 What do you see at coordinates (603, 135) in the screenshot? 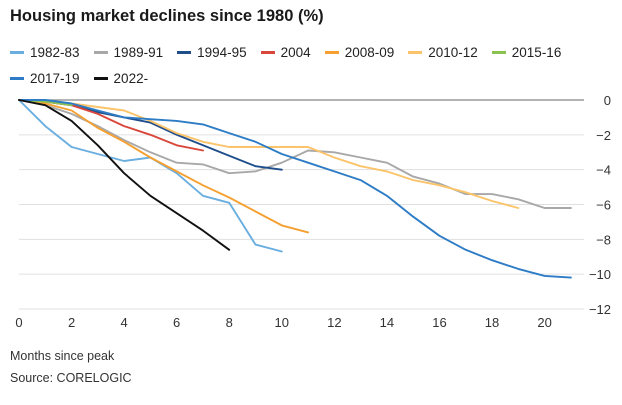
I see `y-tick-label: −2` at bounding box center [603, 135].